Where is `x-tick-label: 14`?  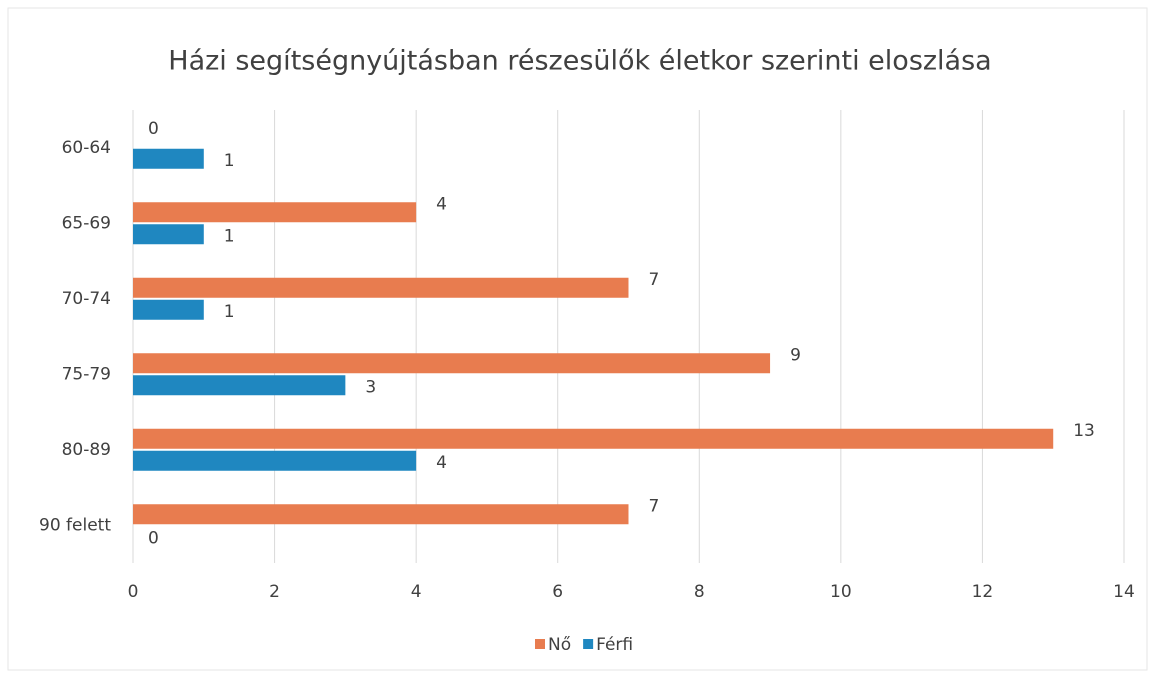
x-tick-label: 14 is located at coordinates (1124, 592).